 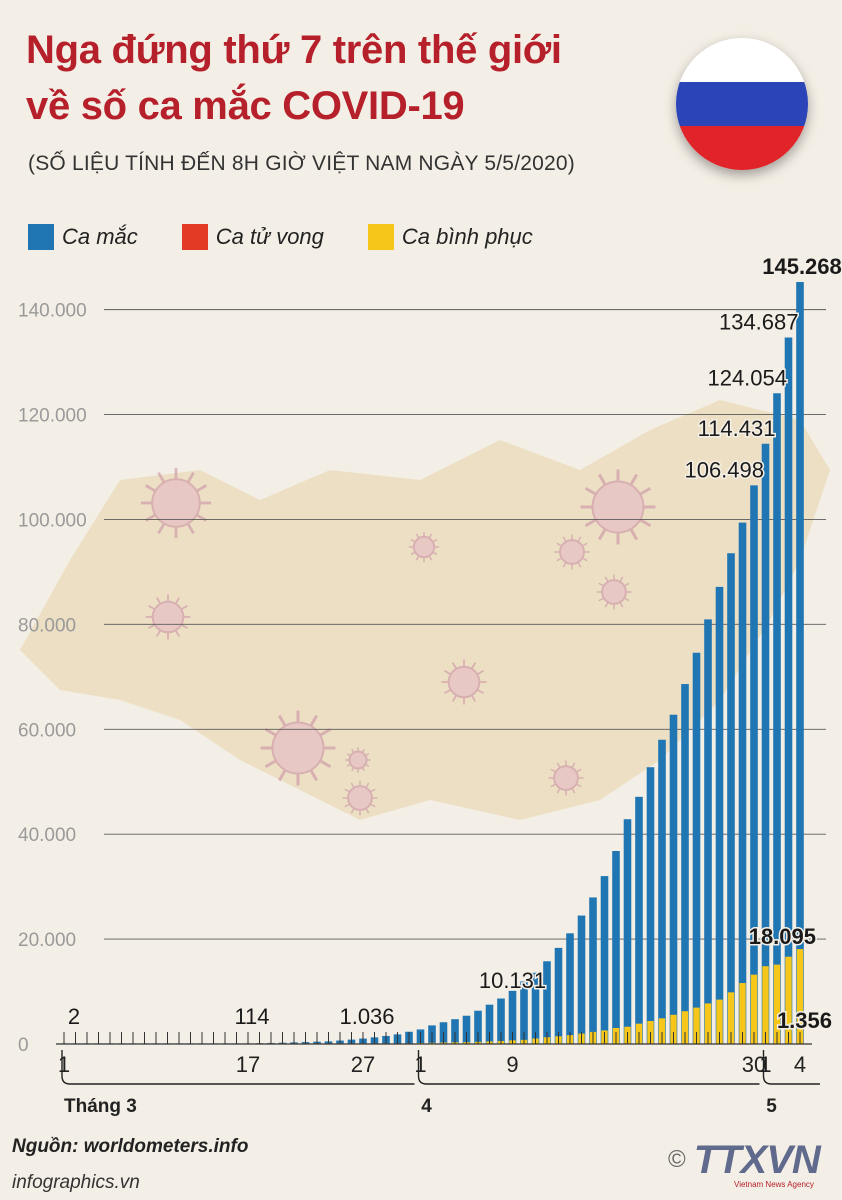 I want to click on x-tick-label: 27, so click(x=363, y=1064).